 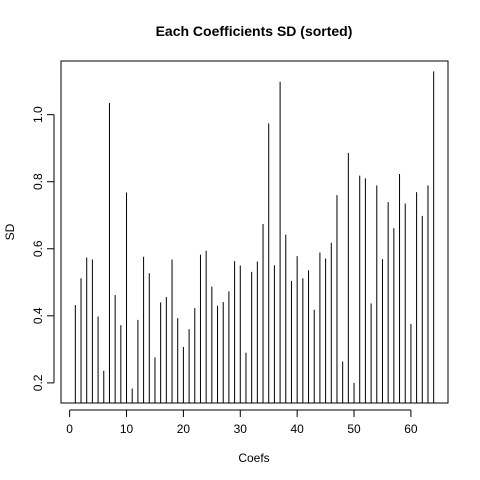 What do you see at coordinates (354, 429) in the screenshot?
I see `x-tick-label: 50` at bounding box center [354, 429].